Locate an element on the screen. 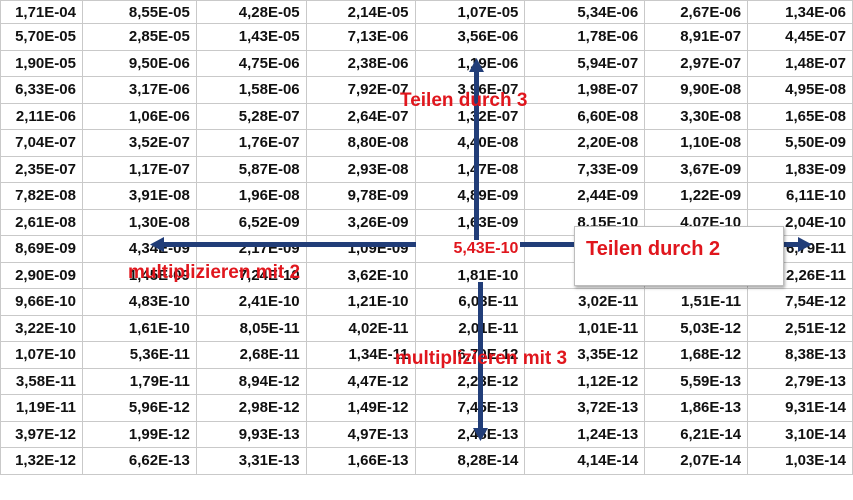 This screenshot has width=853, height=500. table-cell: 4,14E-14 is located at coordinates (585, 461).